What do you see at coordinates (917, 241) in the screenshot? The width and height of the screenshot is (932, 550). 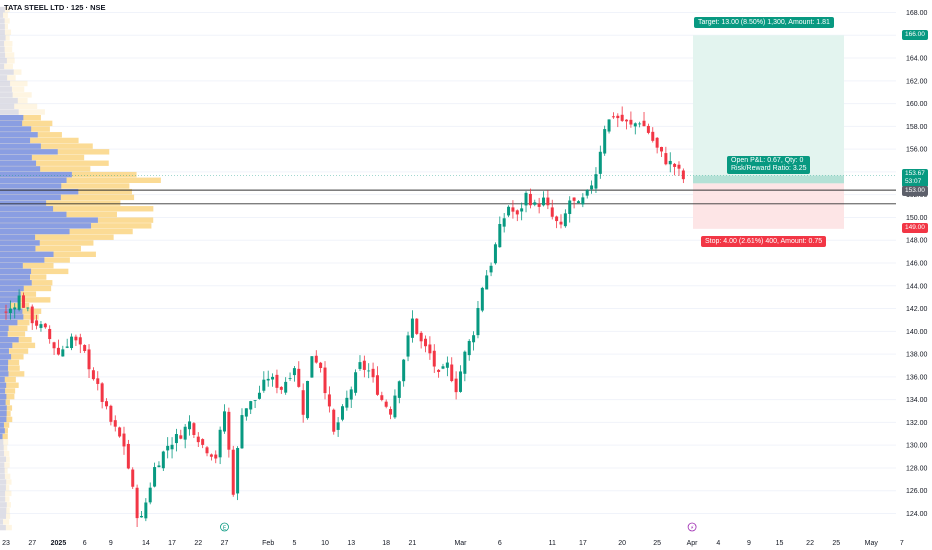 I see `y-tick-label: 148.00` at bounding box center [917, 241].